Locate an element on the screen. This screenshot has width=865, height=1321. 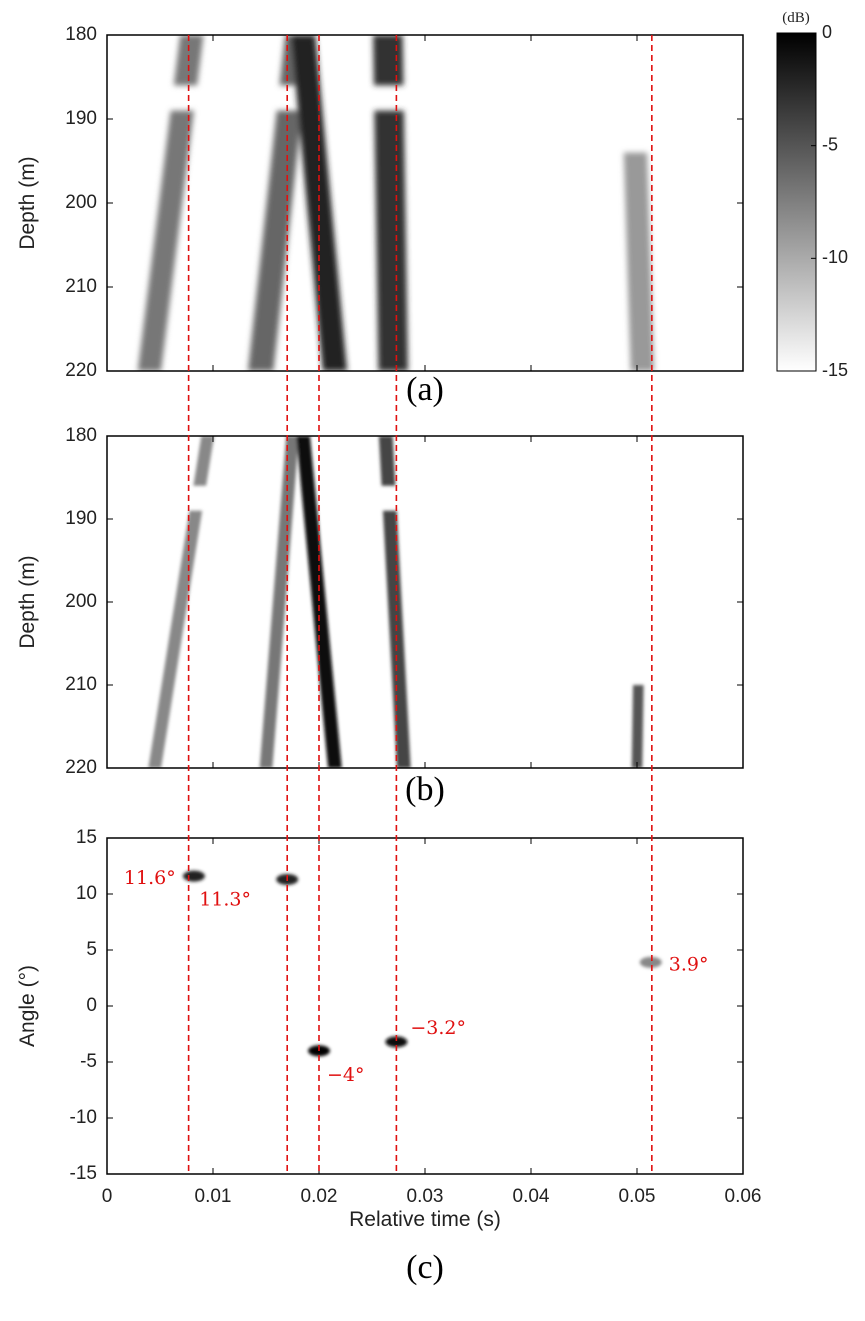
panel-a-ytick-2: 200 is located at coordinates (81, 202).